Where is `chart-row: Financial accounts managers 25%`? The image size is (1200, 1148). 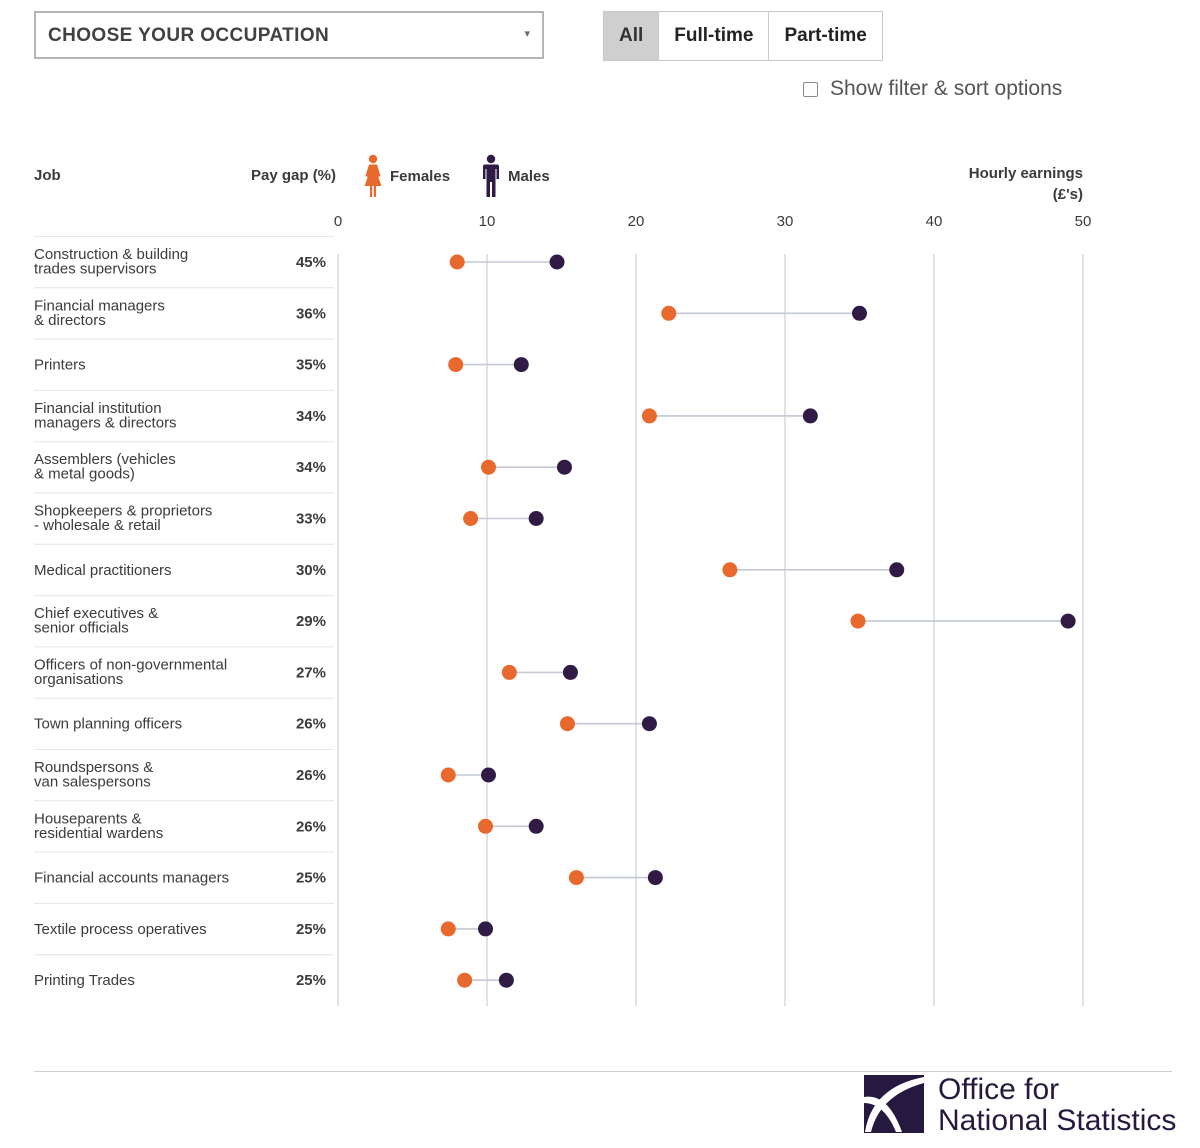 chart-row: Financial accounts managers 25% is located at coordinates (348, 869).